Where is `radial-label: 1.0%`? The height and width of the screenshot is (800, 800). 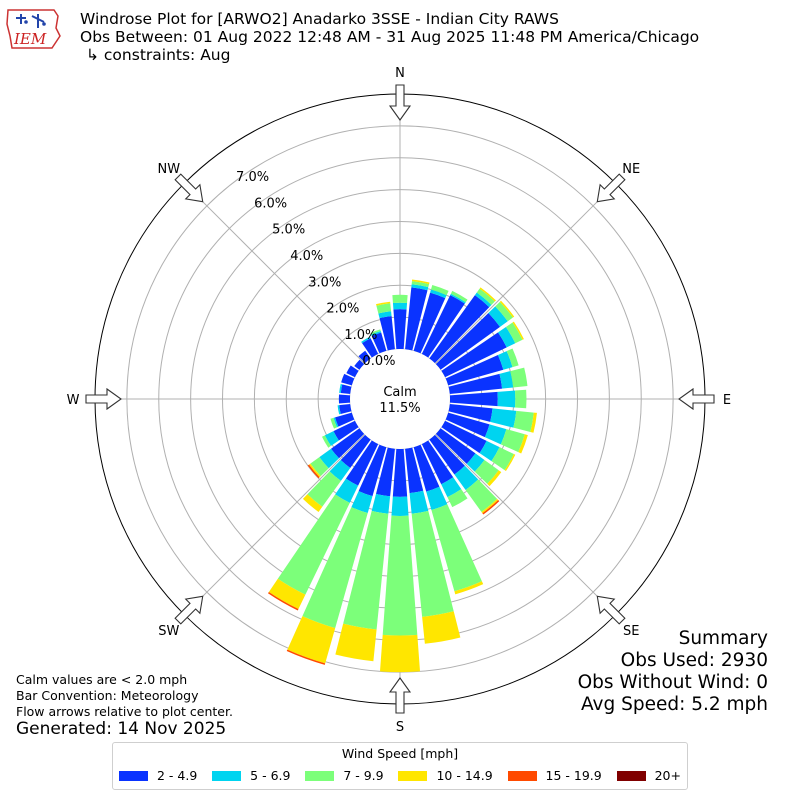 radial-label: 1.0% is located at coordinates (360, 335).